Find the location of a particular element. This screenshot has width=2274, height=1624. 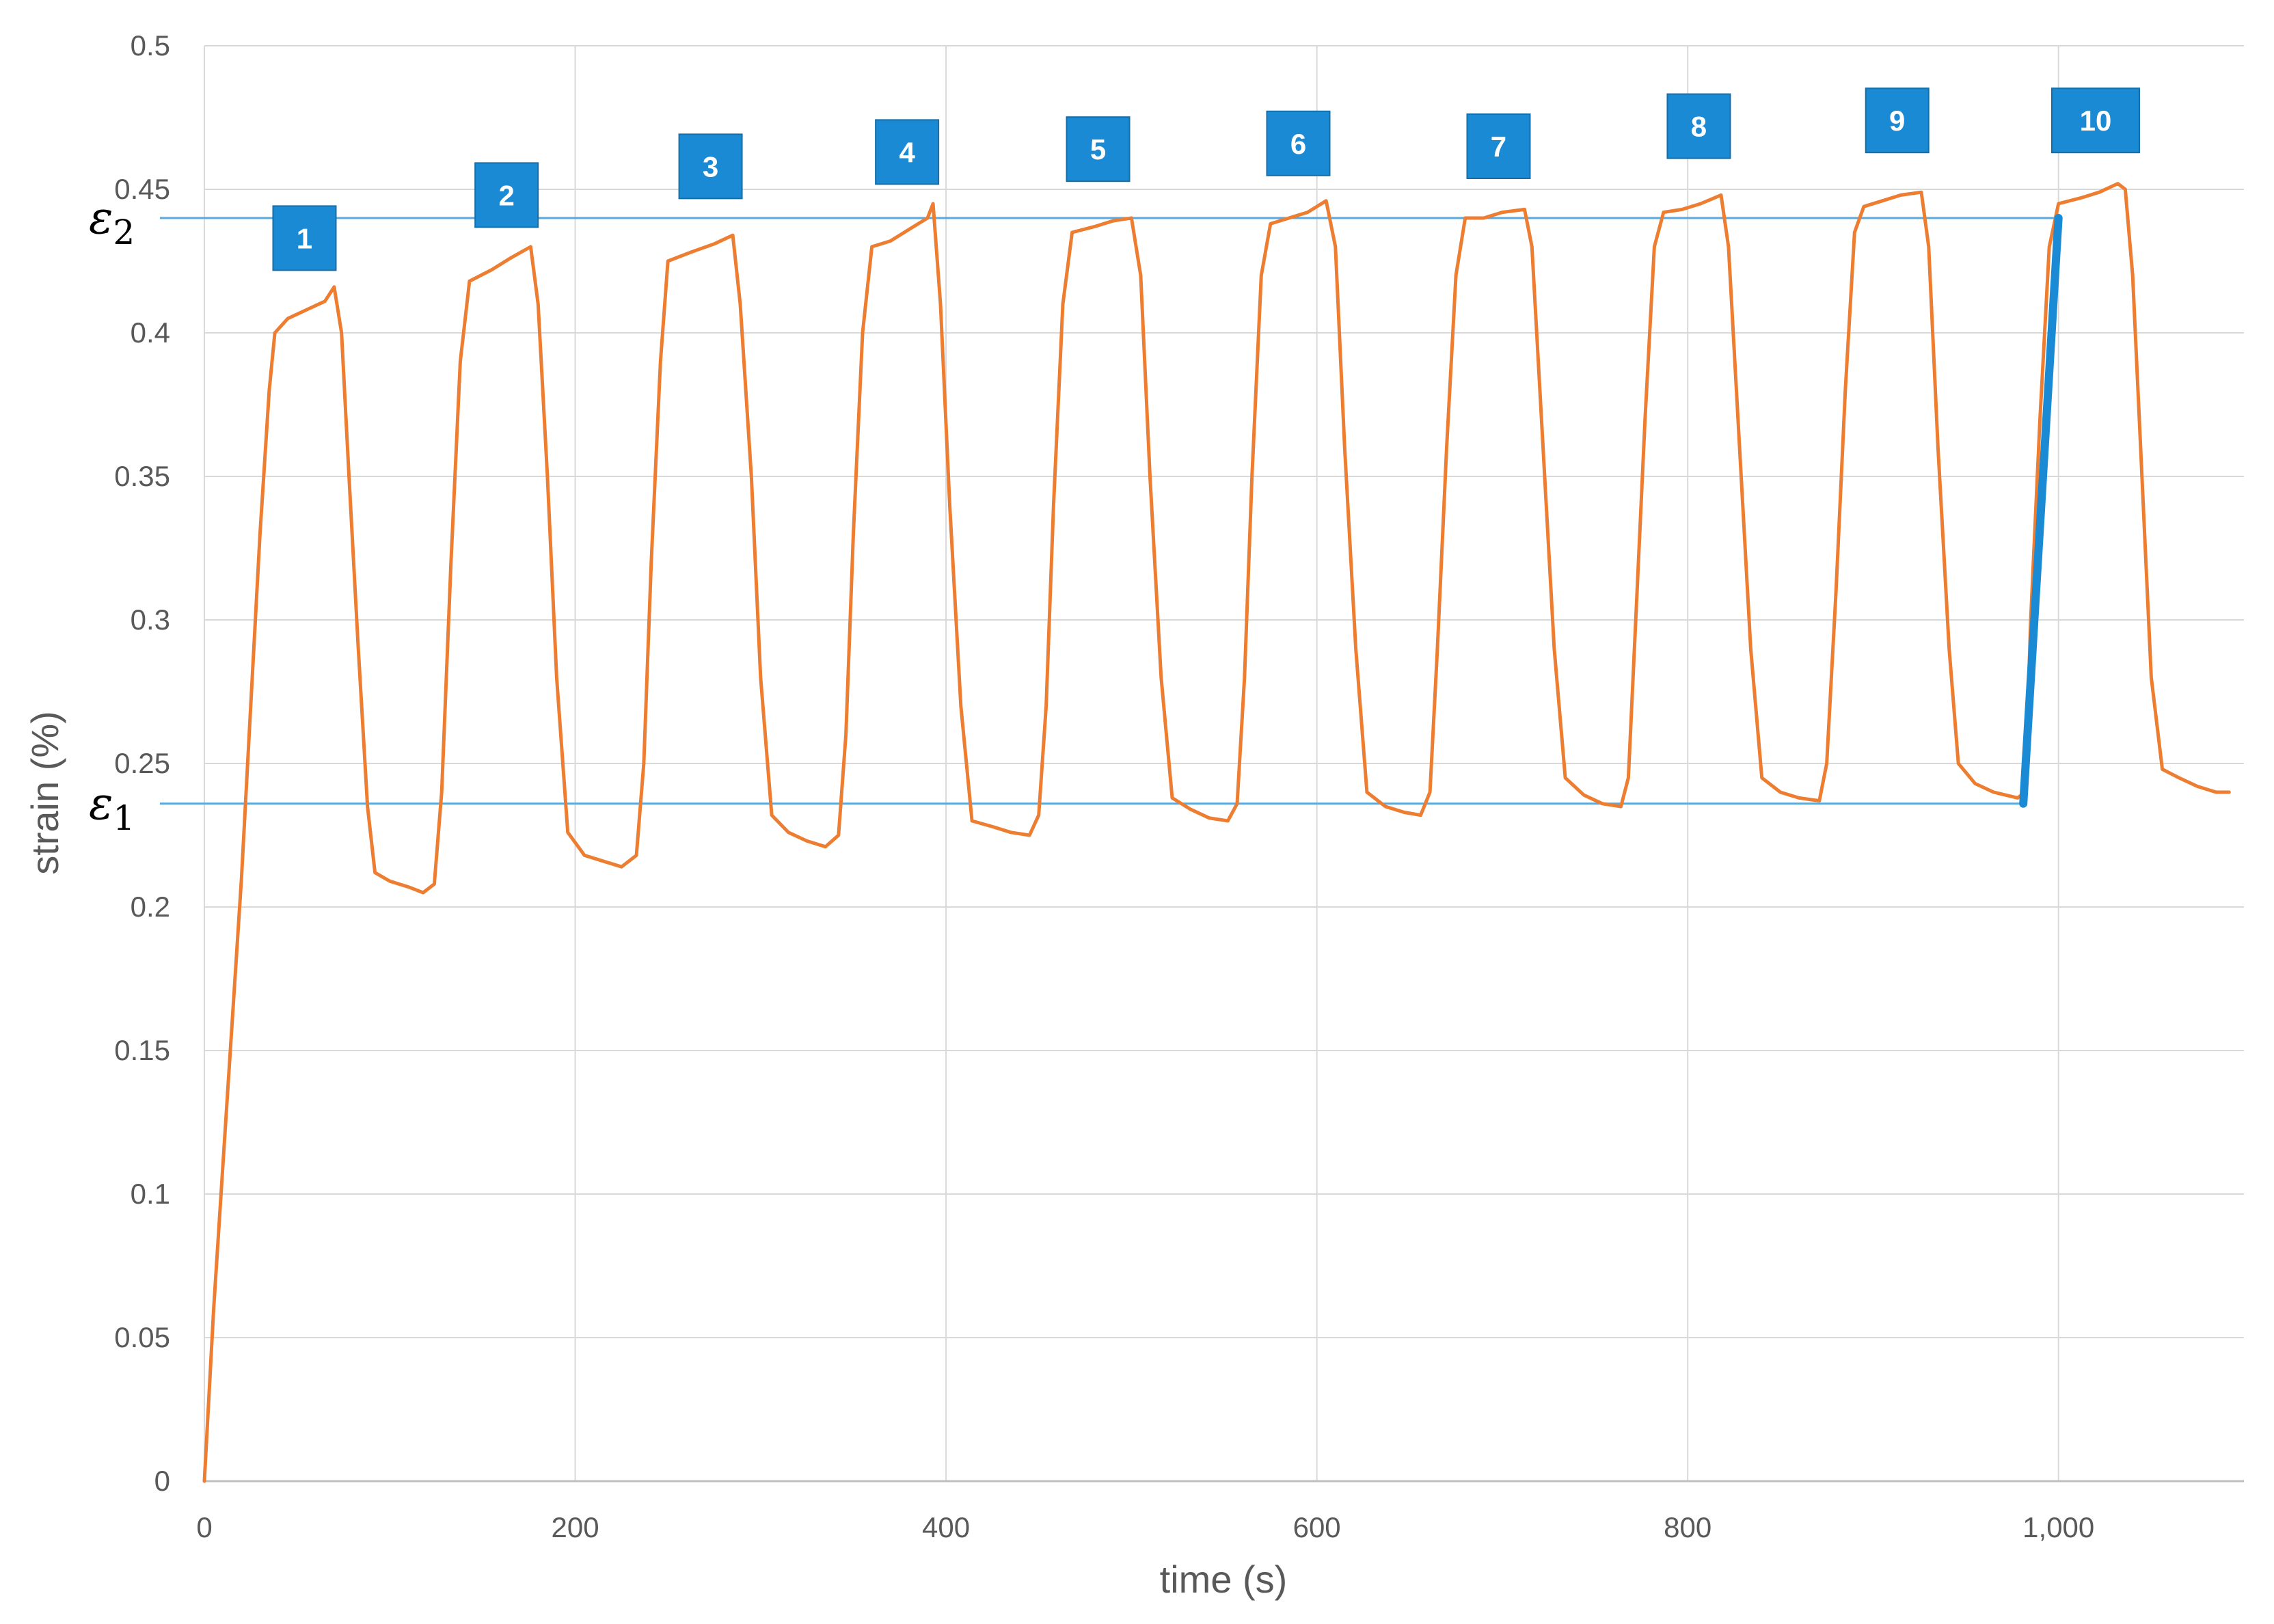

y-tick-label: 0.25 is located at coordinates (142, 763).